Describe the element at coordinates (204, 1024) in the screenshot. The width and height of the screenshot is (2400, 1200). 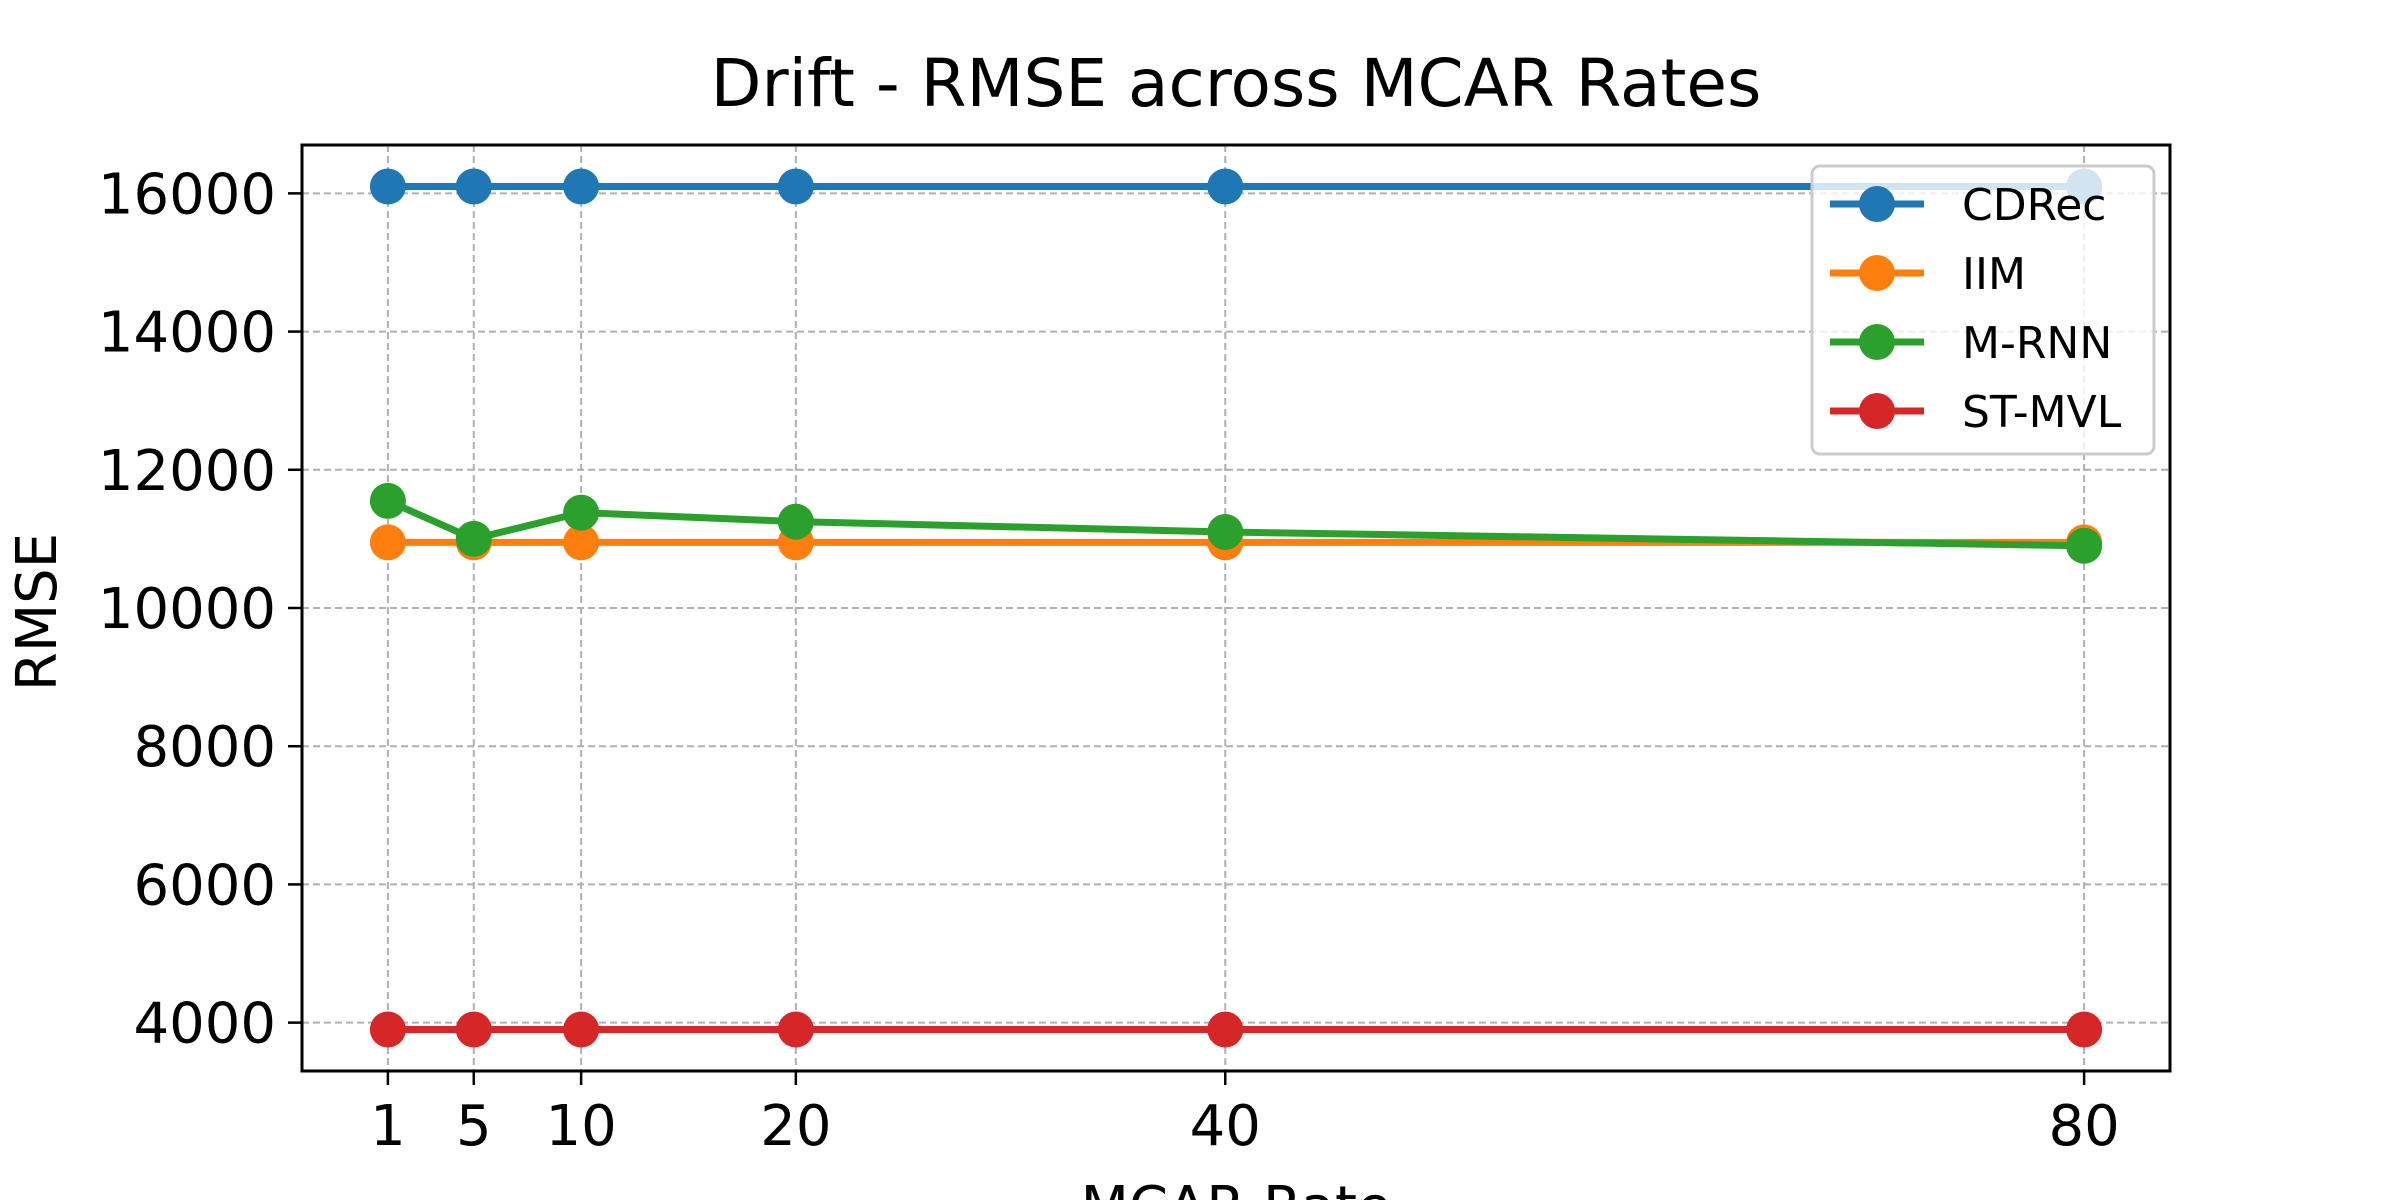
I see `y-tick-label: 4000` at that location.